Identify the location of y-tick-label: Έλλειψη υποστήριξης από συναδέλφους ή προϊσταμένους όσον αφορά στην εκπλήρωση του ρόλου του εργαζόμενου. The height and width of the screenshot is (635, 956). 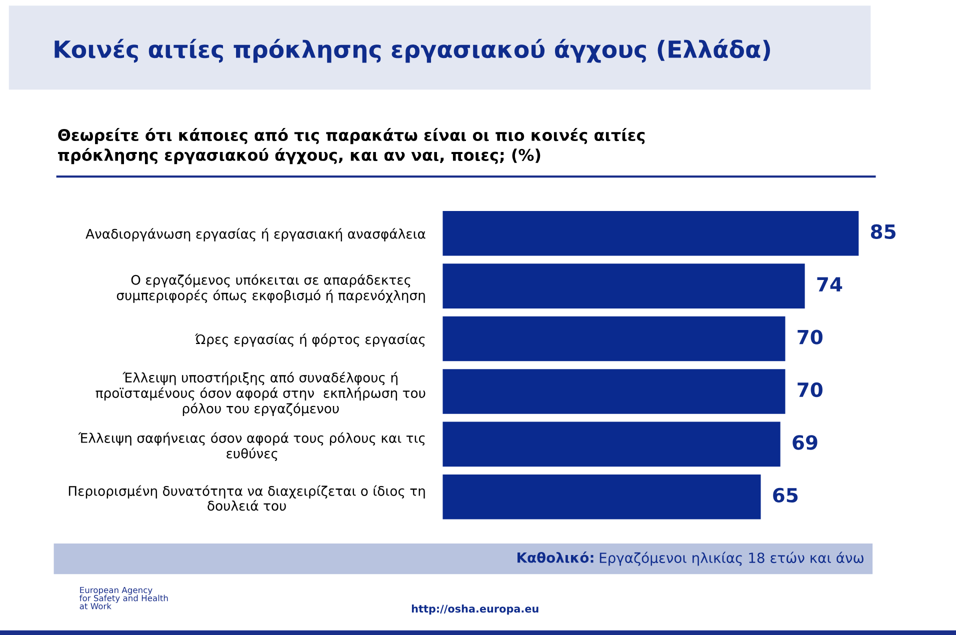
(261, 394).